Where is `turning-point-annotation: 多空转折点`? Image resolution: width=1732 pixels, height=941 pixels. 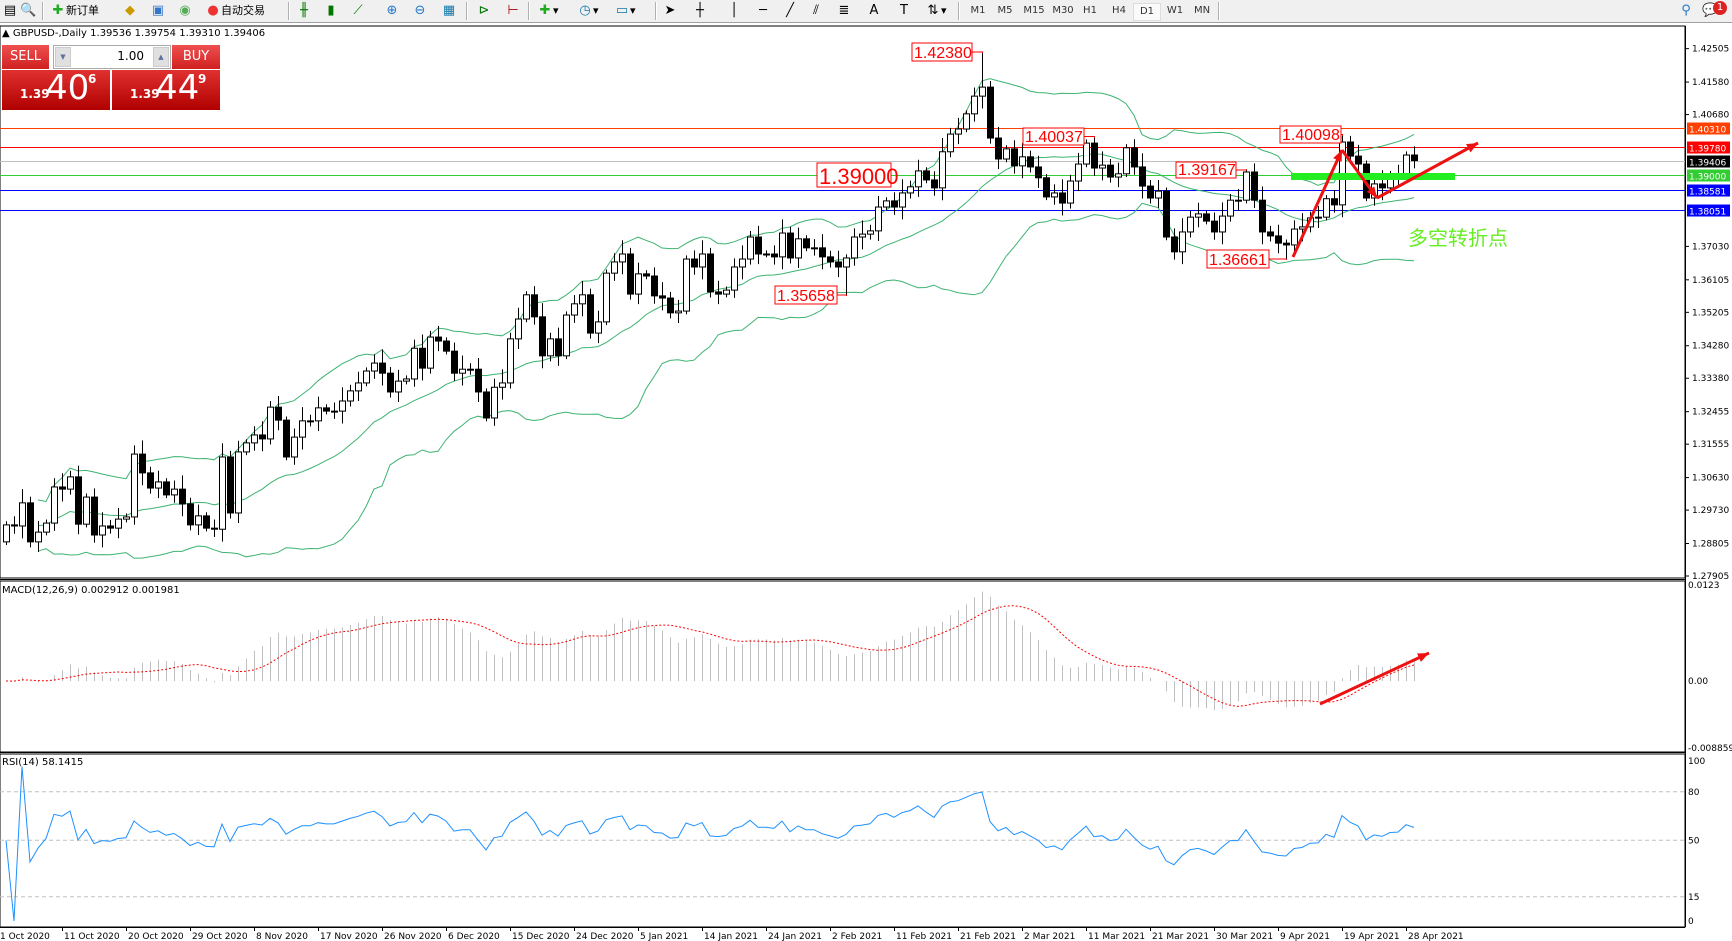 turning-point-annotation: 多空转折点 is located at coordinates (1458, 238).